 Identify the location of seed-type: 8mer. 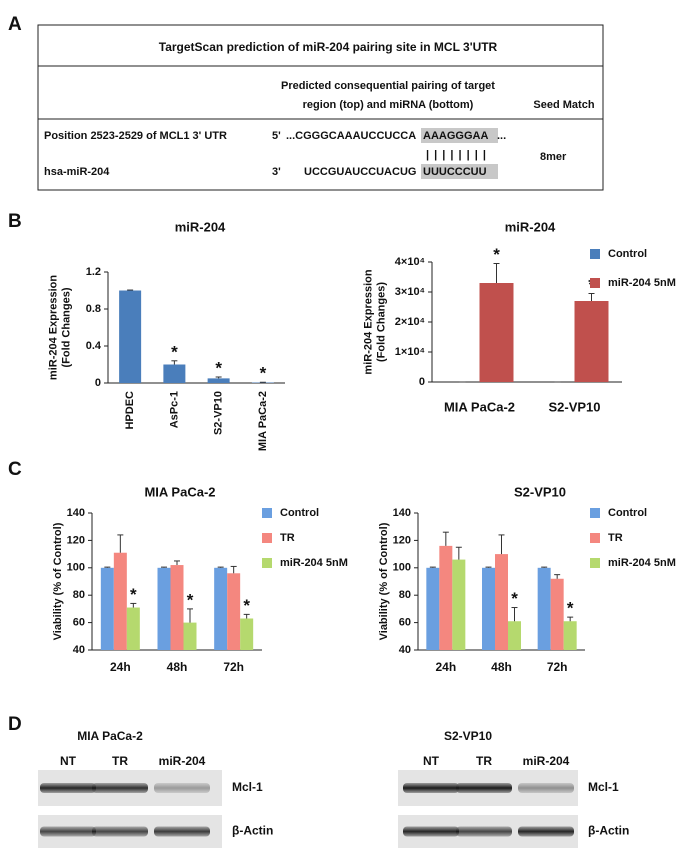
(553, 157).